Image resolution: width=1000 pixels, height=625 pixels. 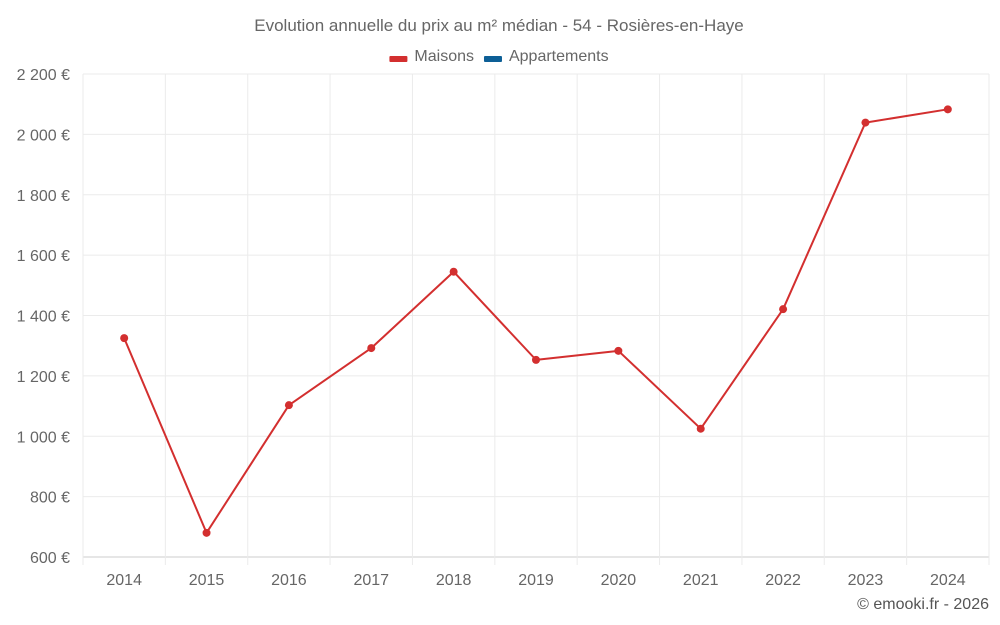 What do you see at coordinates (371, 580) in the screenshot?
I see `x-tick-label: 2017` at bounding box center [371, 580].